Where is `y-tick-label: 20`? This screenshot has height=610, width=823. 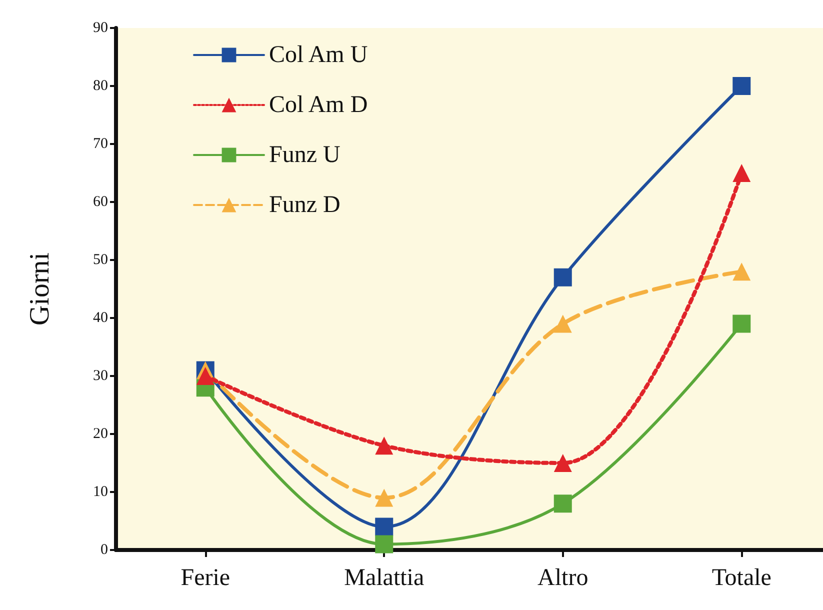 y-tick-label: 20 is located at coordinates (100, 434).